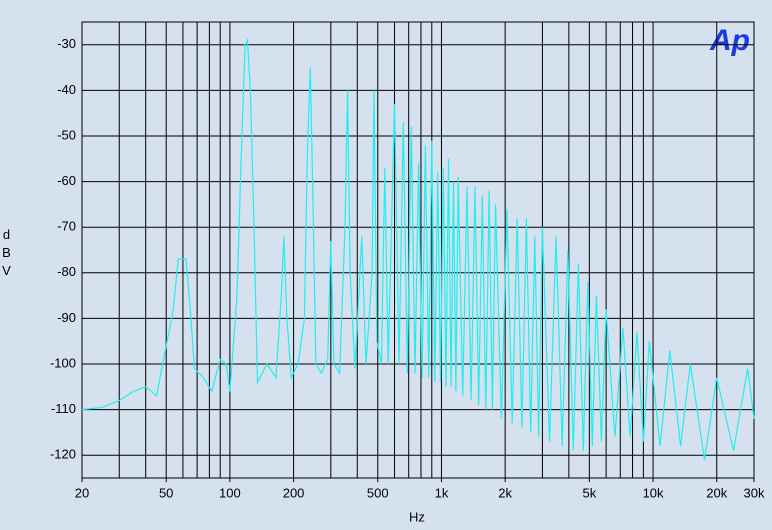 The image size is (772, 530). I want to click on x-tick-label: 10k, so click(653, 492).